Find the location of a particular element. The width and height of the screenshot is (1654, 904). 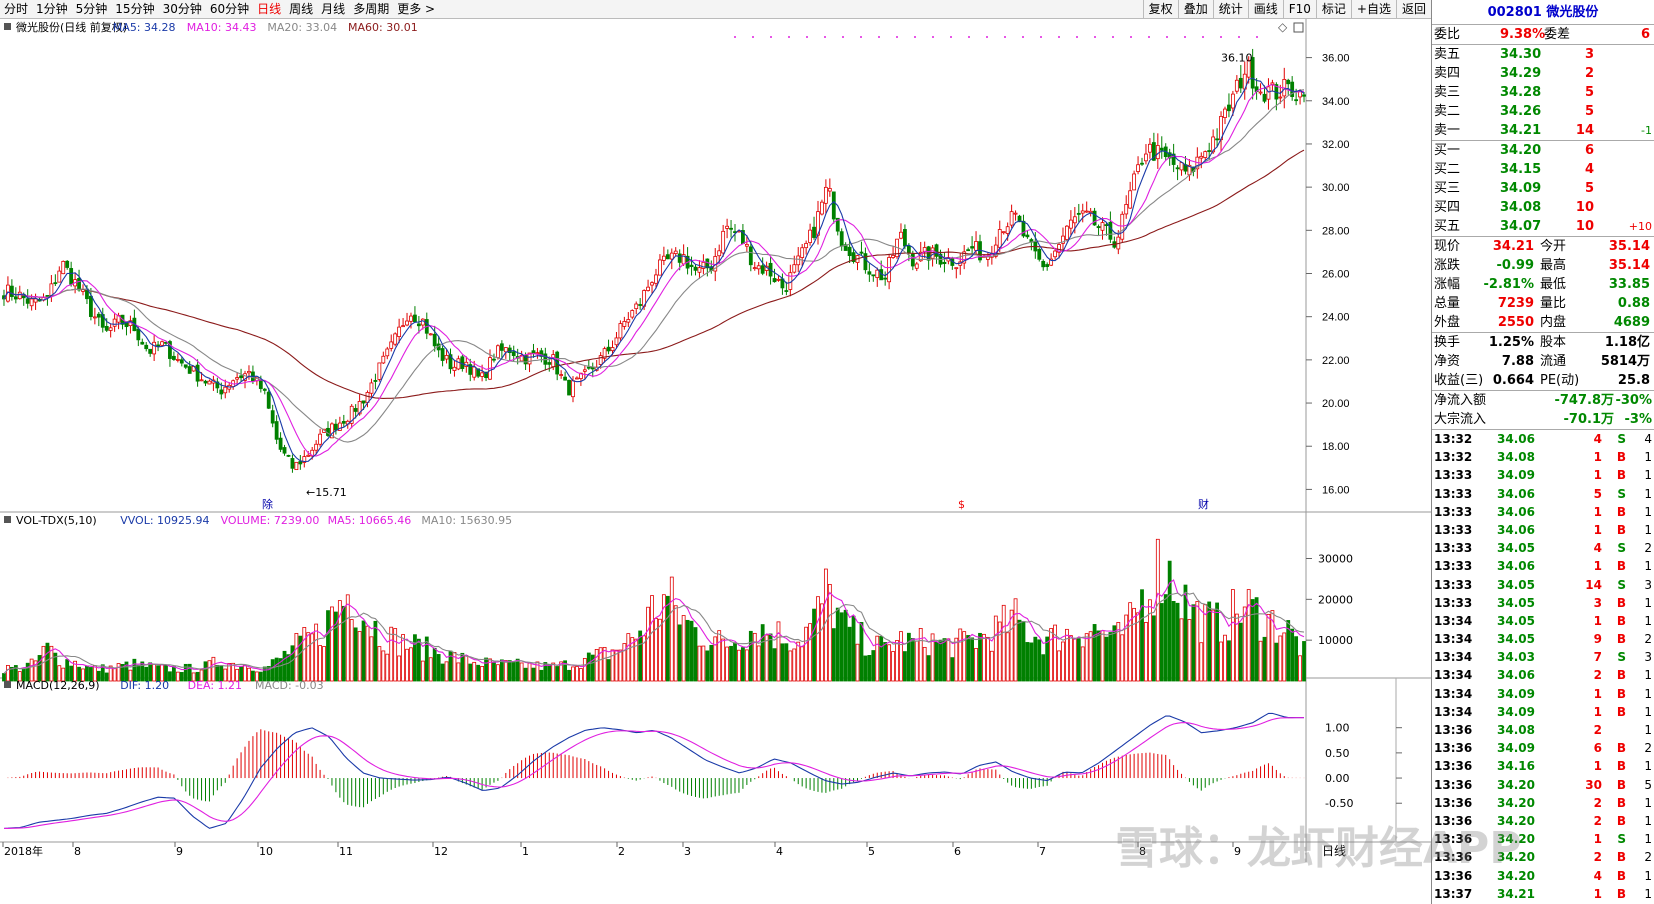

event-marker: $ is located at coordinates (961, 504).